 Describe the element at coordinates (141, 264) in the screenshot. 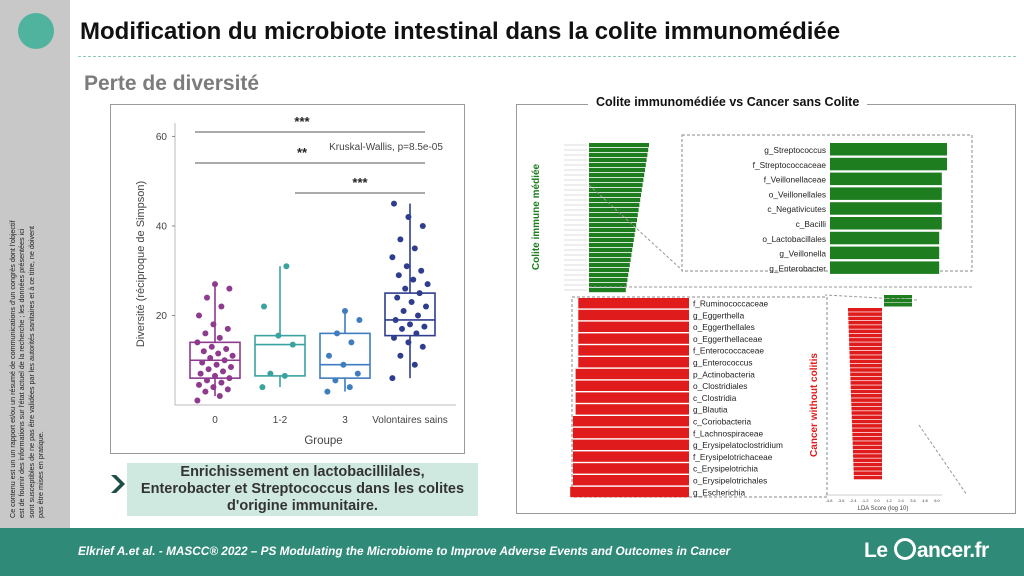

I see `y-axis-label: Diversité (réciproque de Simpson)` at that location.